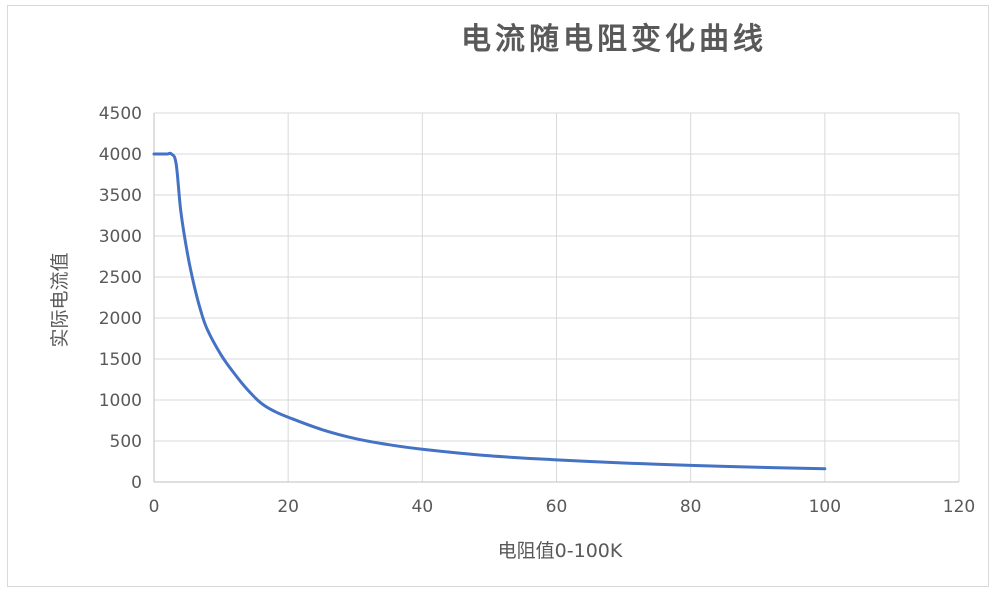 Image resolution: width=996 pixels, height=592 pixels. What do you see at coordinates (120, 360) in the screenshot?
I see `y-tick-label: 1500` at bounding box center [120, 360].